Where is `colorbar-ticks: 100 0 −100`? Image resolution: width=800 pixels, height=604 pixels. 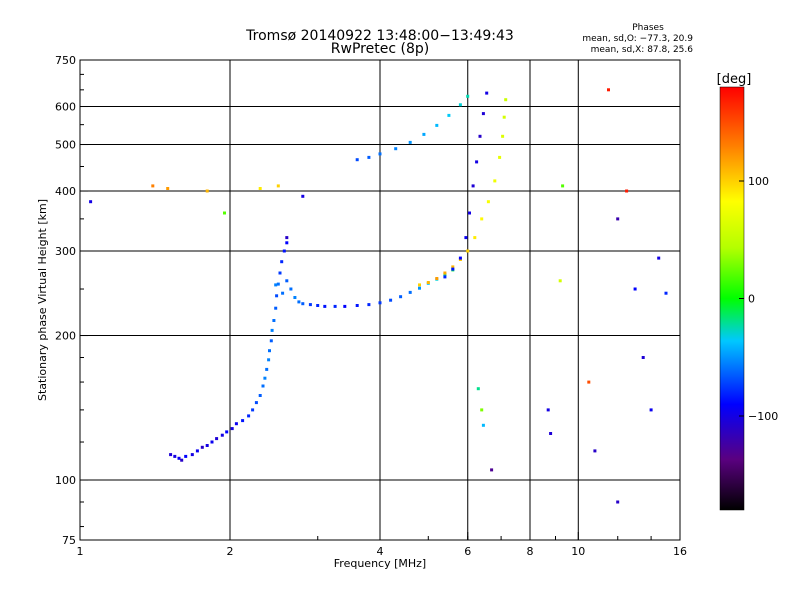
colorbar-ticks: 100 0 −100 is located at coordinates (758, 299).